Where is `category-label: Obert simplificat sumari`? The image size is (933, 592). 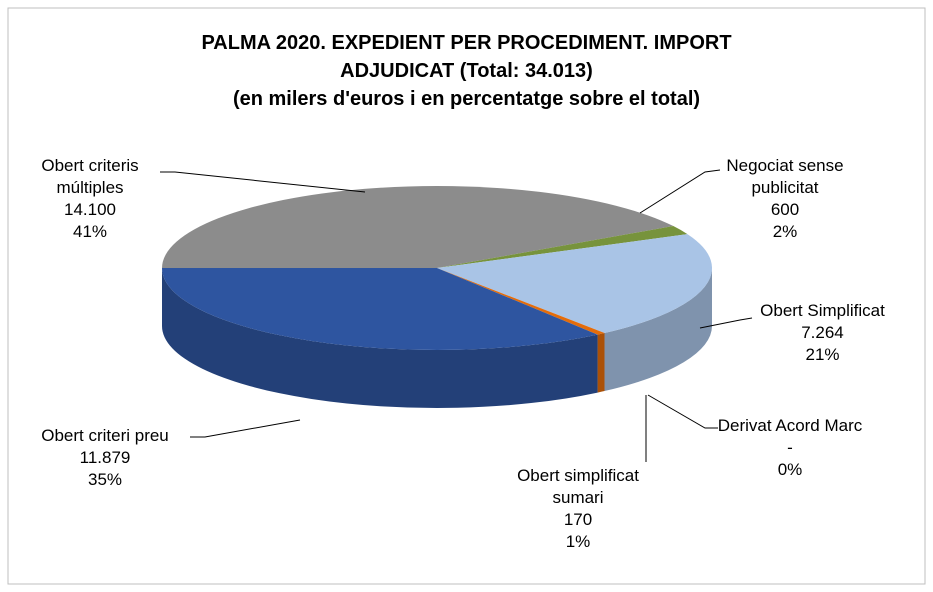 category-label: Obert simplificat sumari is located at coordinates (578, 486).